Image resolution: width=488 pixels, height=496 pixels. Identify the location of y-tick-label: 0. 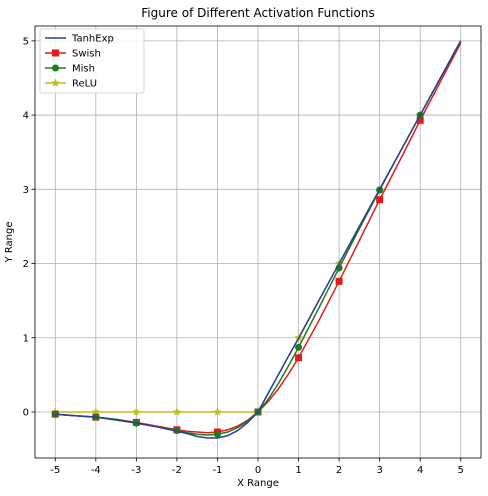
(26, 412).